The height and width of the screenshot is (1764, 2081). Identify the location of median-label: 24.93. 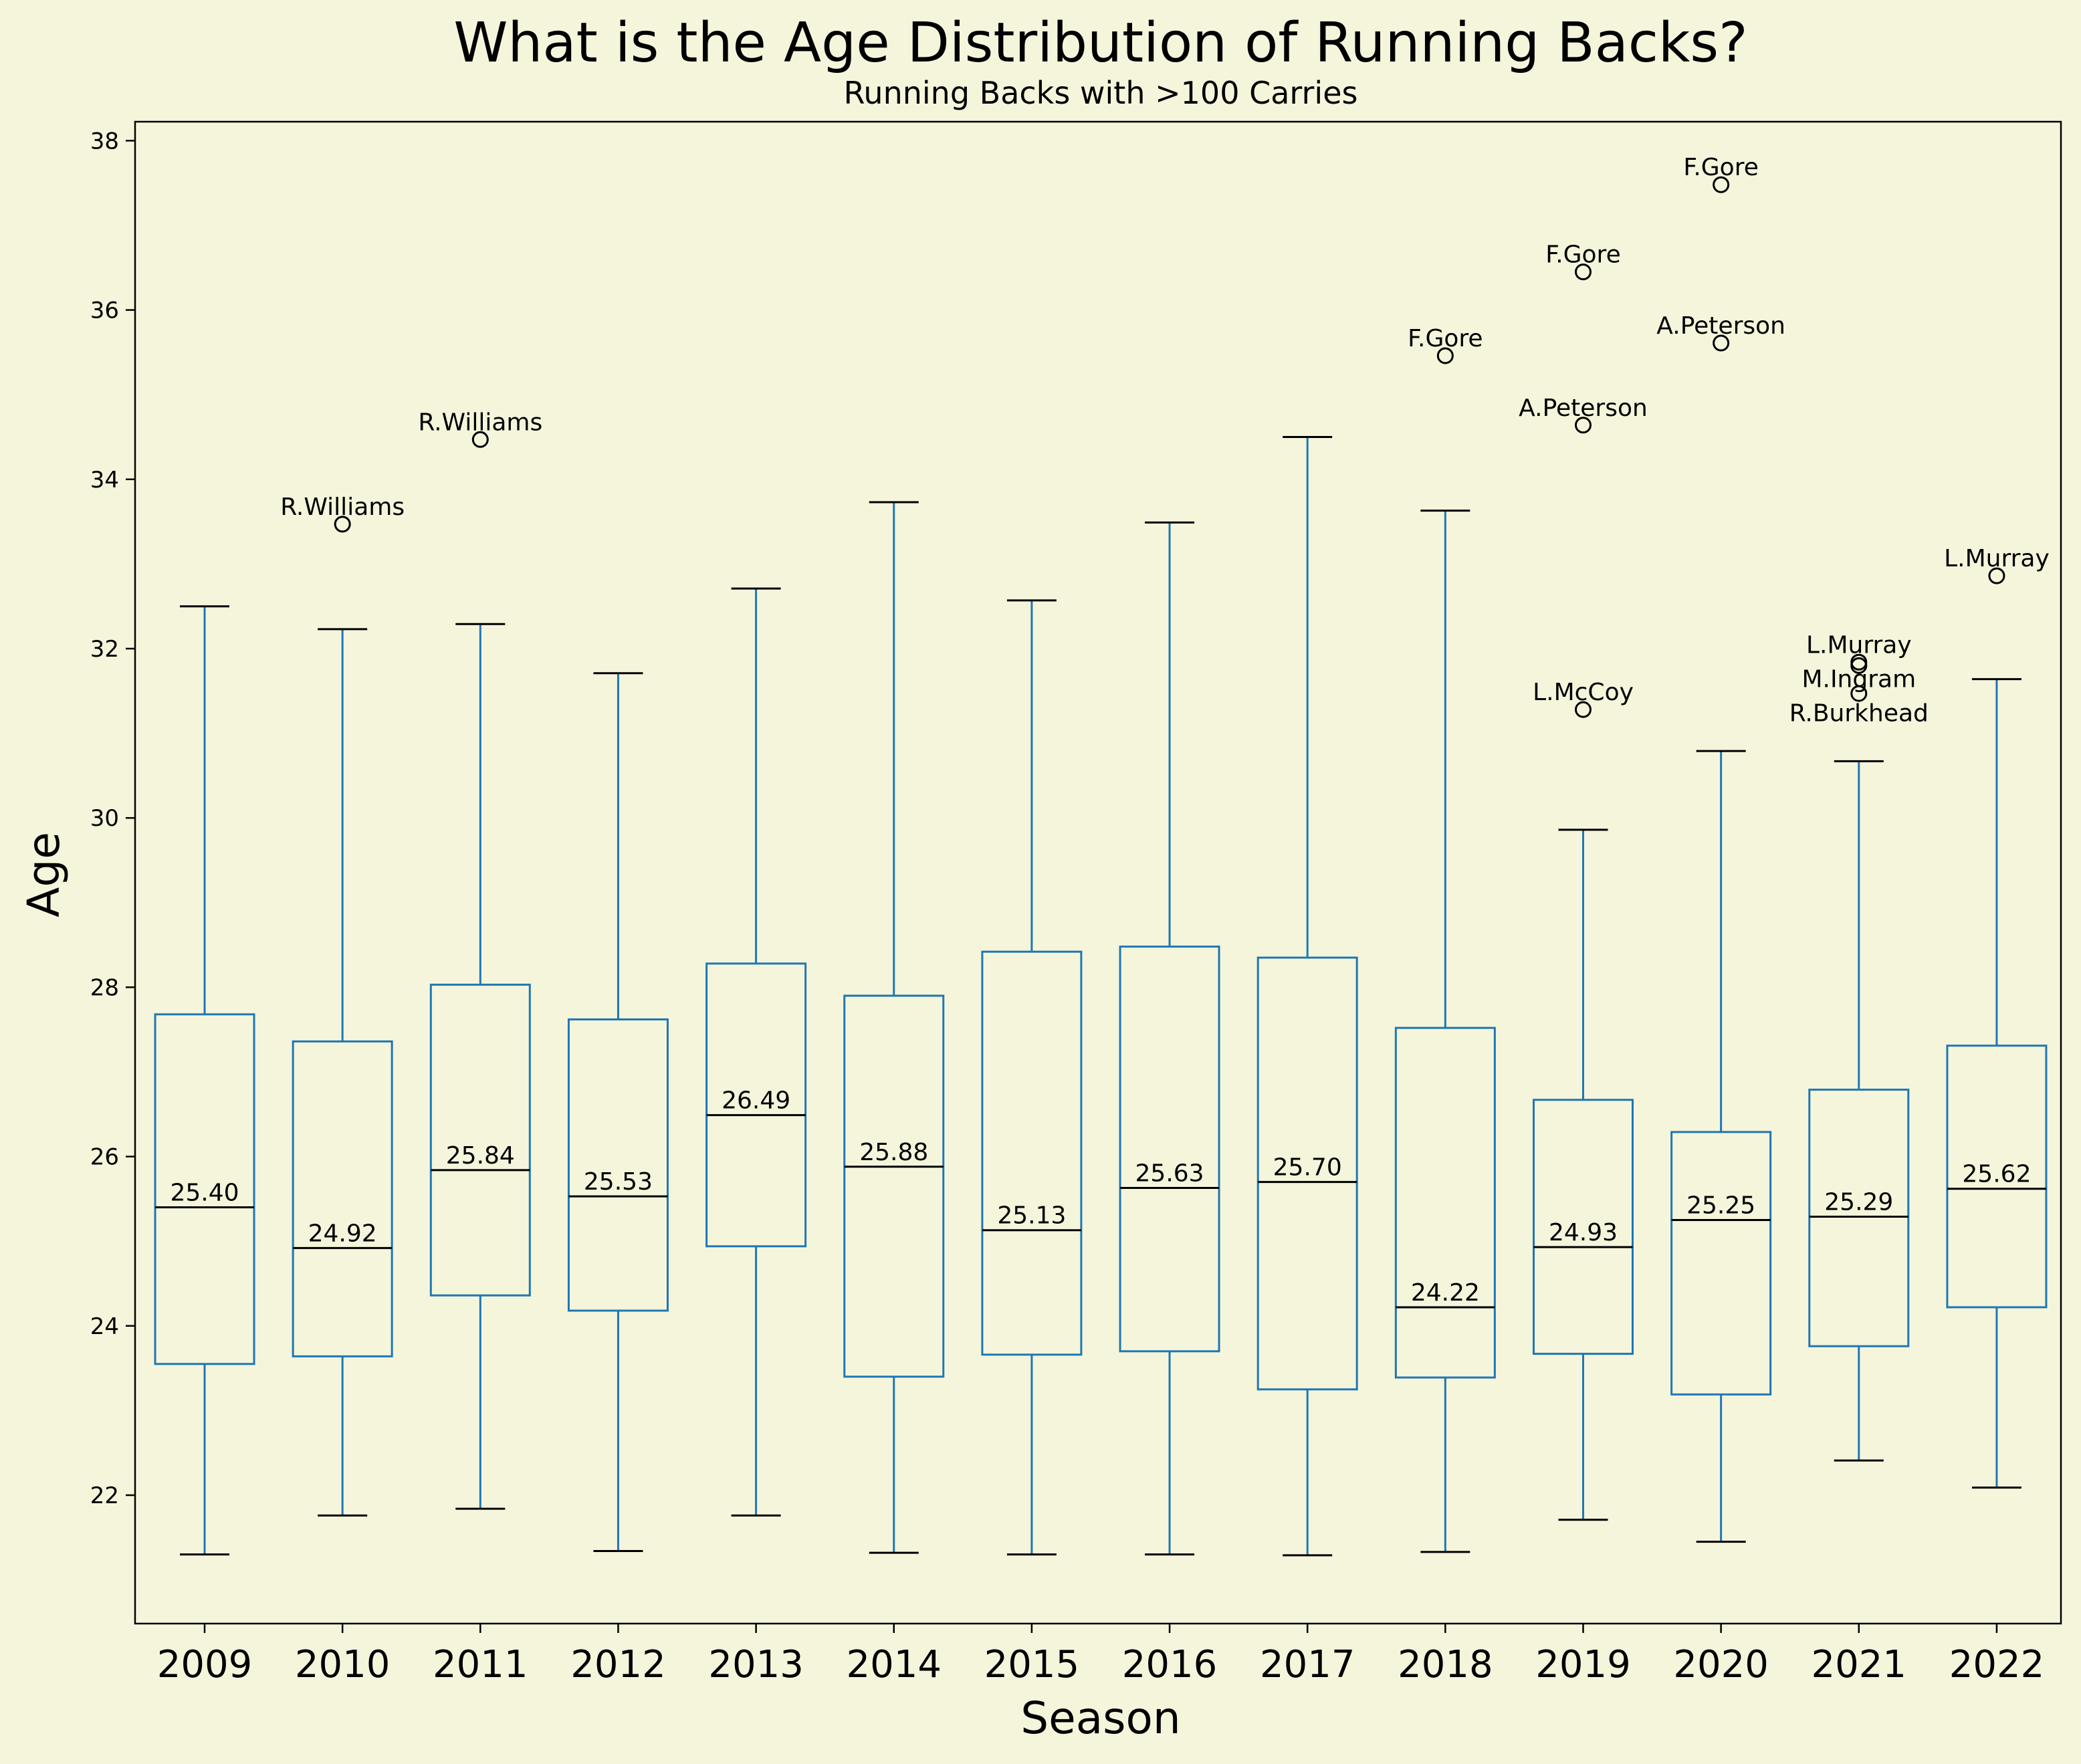
(1583, 1232).